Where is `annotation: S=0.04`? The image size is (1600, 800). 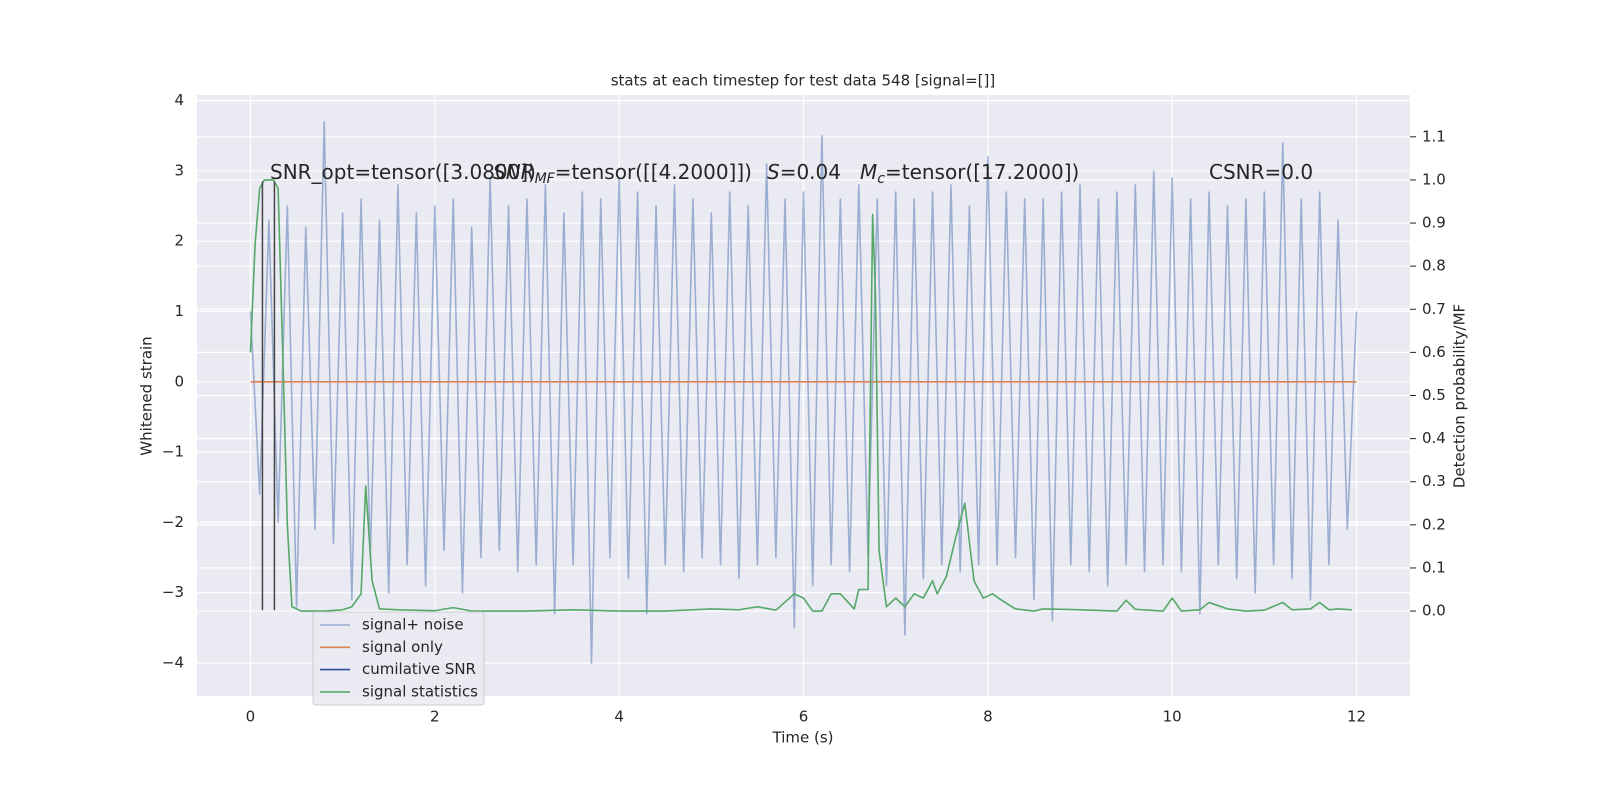 annotation: S=0.04 is located at coordinates (804, 172).